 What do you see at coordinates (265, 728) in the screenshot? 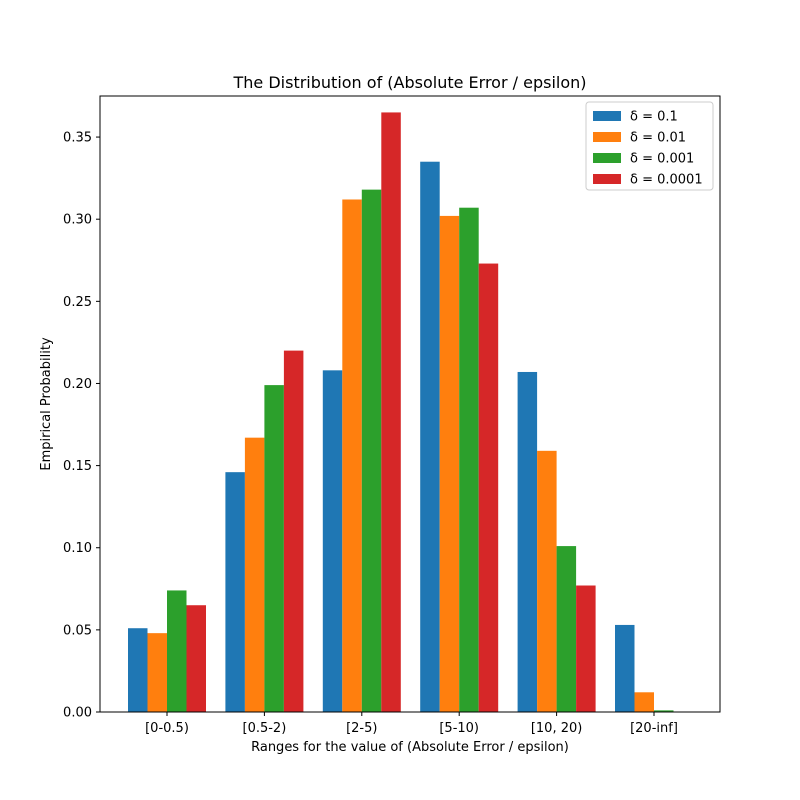
I see `x-tick-label: [0.5-2)` at bounding box center [265, 728].